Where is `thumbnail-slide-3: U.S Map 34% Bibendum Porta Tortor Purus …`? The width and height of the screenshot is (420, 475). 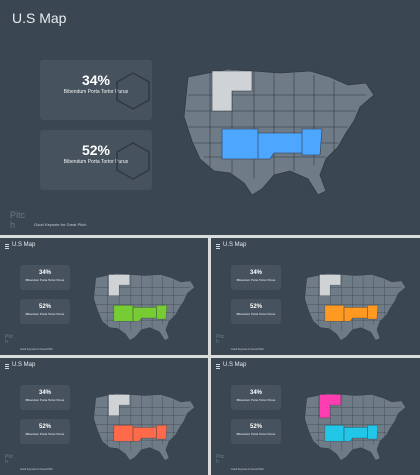
thumbnail-slide-3: U.S Map 34% Bibendum Porta Tortor Purus … is located at coordinates (104, 416).